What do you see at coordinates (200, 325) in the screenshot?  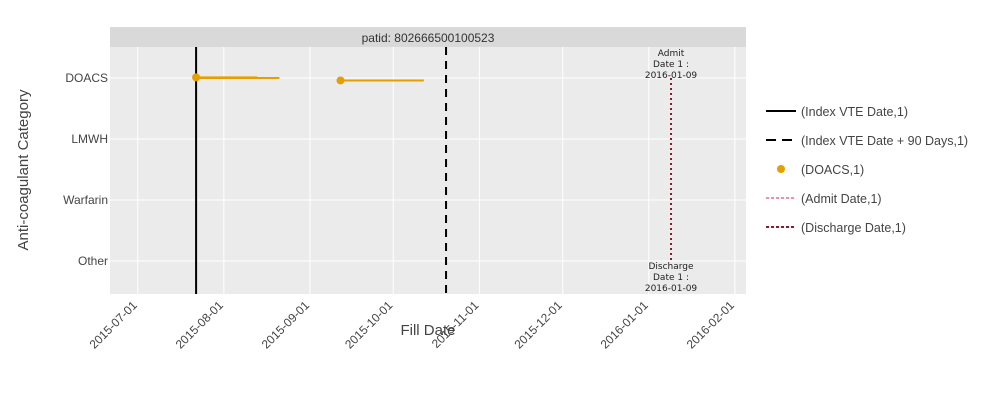 I see `x-tick-label: 2015-08-01` at bounding box center [200, 325].